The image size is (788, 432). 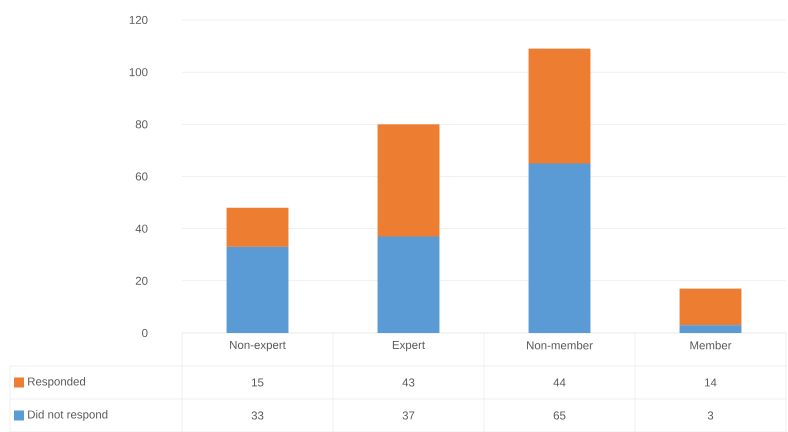 What do you see at coordinates (139, 72) in the screenshot?
I see `y-tick-label: 100` at bounding box center [139, 72].